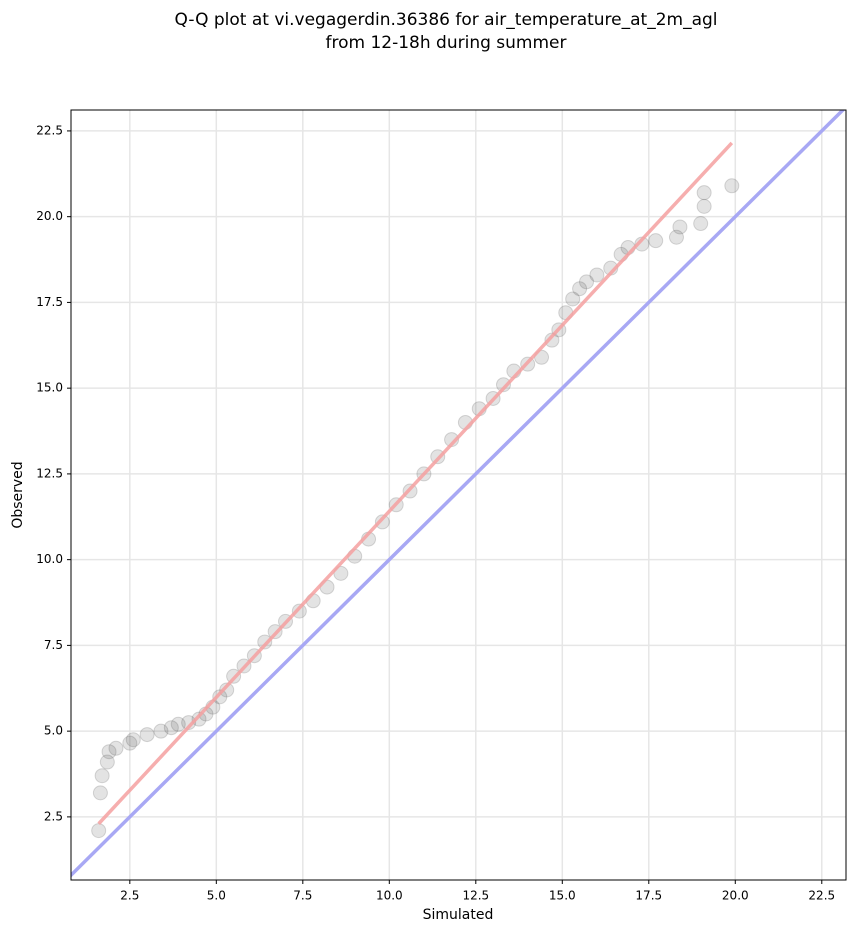  I want to click on y-tick-label: 15.0, so click(49, 388).